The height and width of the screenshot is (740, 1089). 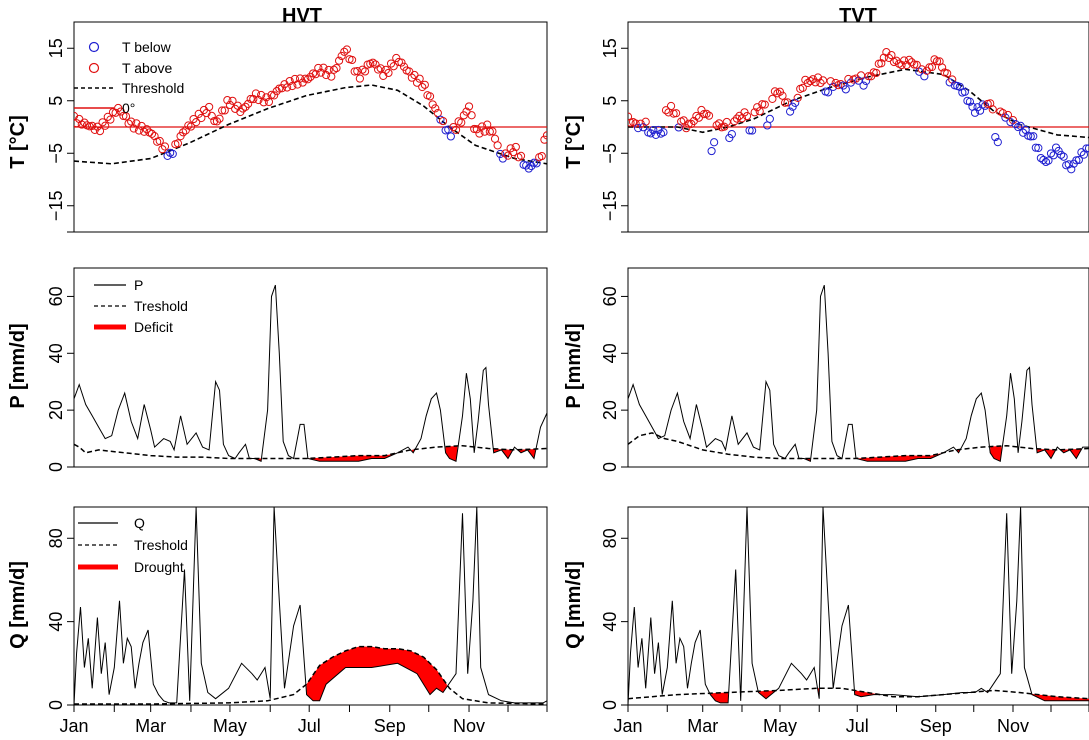 What do you see at coordinates (297, 369) in the screenshot?
I see `panel-hvt-precipitation: 0 20 40 60` at bounding box center [297, 369].